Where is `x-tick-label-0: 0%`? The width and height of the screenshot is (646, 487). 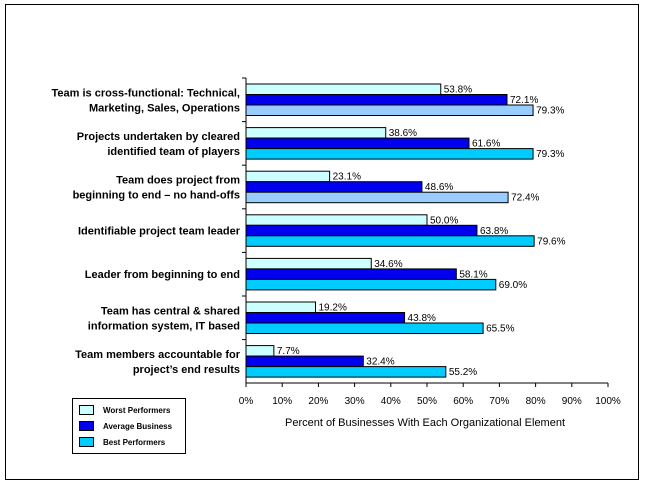 x-tick-label-0: 0% is located at coordinates (246, 401).